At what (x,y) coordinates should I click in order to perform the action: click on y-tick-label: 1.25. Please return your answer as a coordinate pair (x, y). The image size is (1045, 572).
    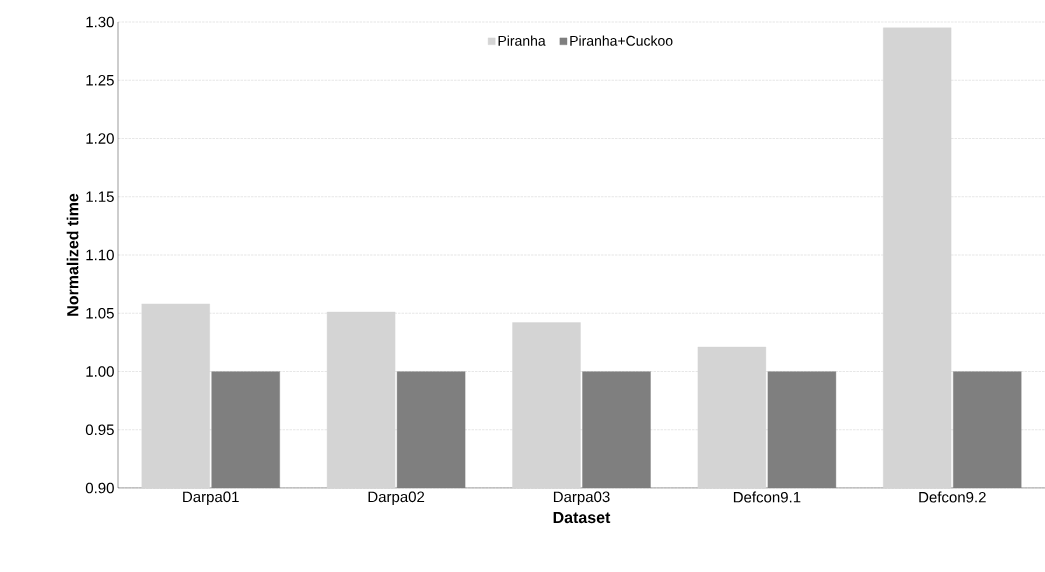
    Looking at the image, I should click on (100, 80).